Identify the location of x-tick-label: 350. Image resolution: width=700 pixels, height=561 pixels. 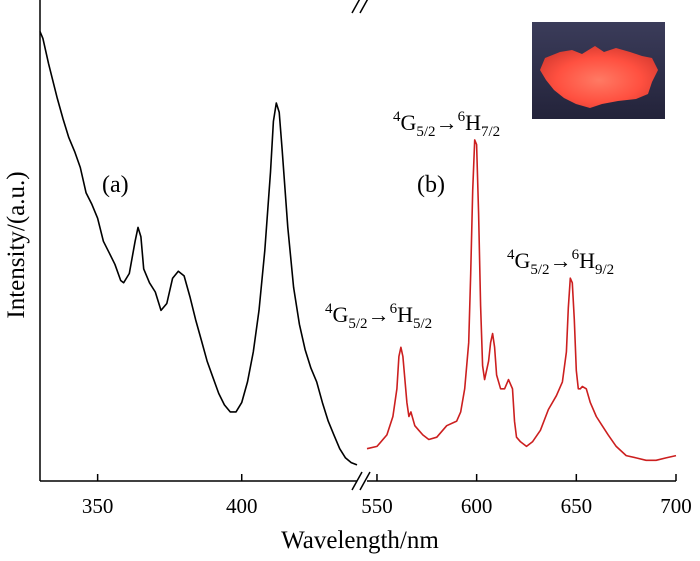
(98, 506).